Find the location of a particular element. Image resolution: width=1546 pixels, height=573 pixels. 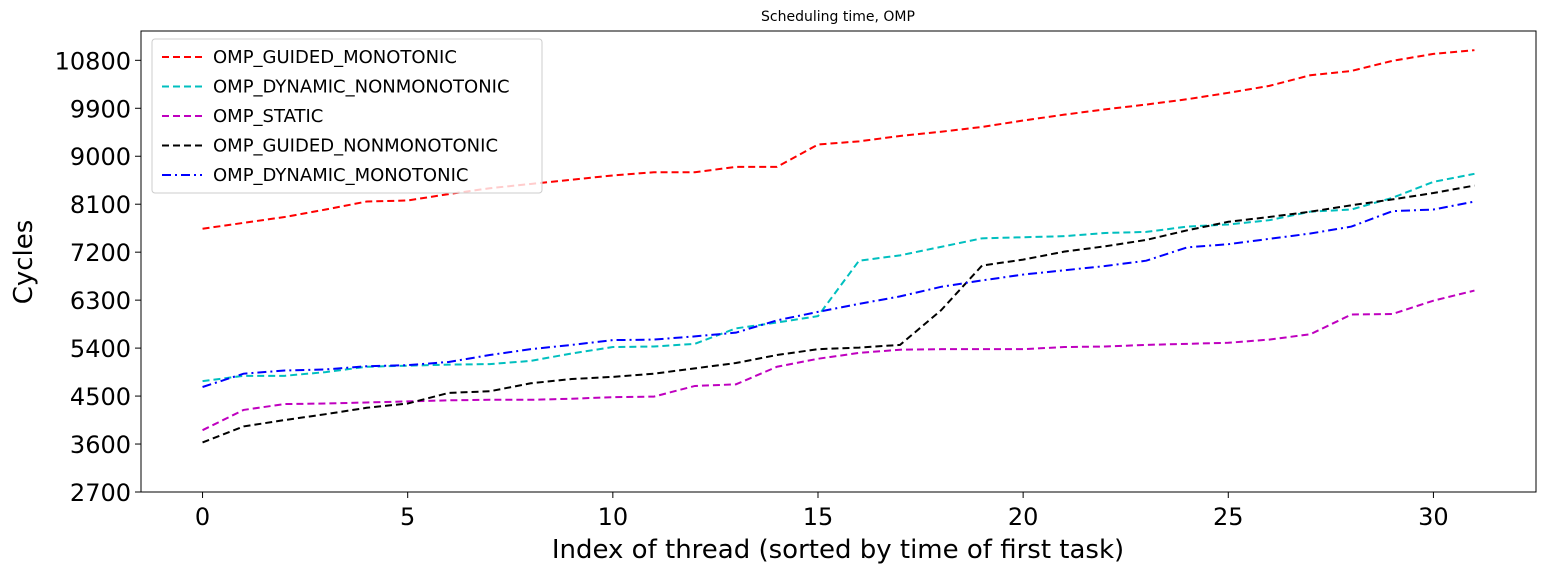

y-tick-label: 6300 is located at coordinates (100, 301).